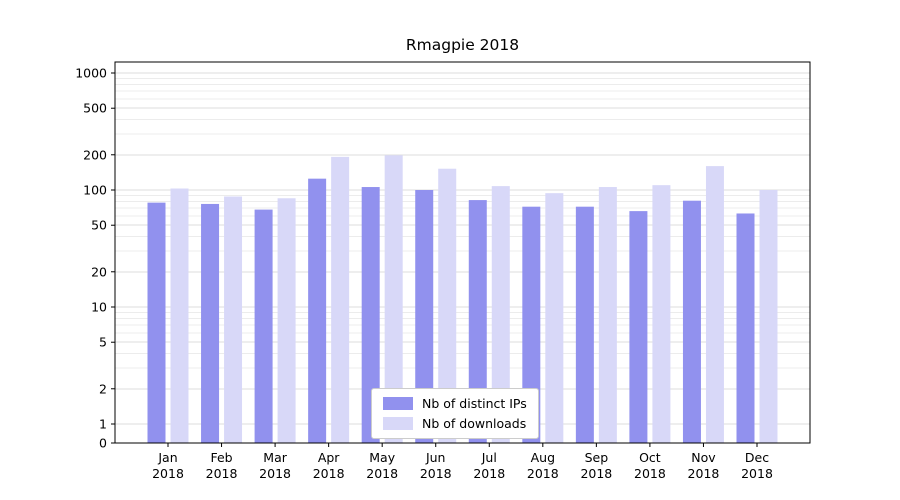  I want to click on x-tick-label: Nov 2018, so click(704, 465).